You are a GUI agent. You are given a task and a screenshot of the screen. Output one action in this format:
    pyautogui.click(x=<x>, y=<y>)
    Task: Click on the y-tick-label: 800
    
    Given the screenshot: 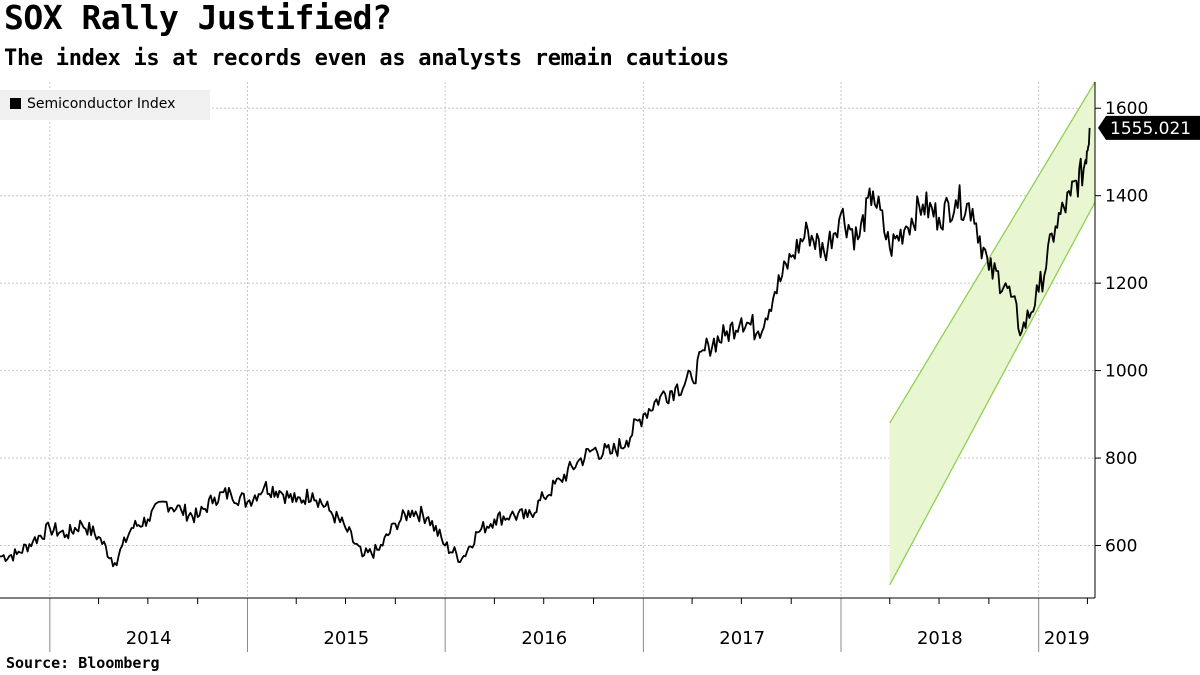 What is the action you would take?
    pyautogui.click(x=1121, y=459)
    